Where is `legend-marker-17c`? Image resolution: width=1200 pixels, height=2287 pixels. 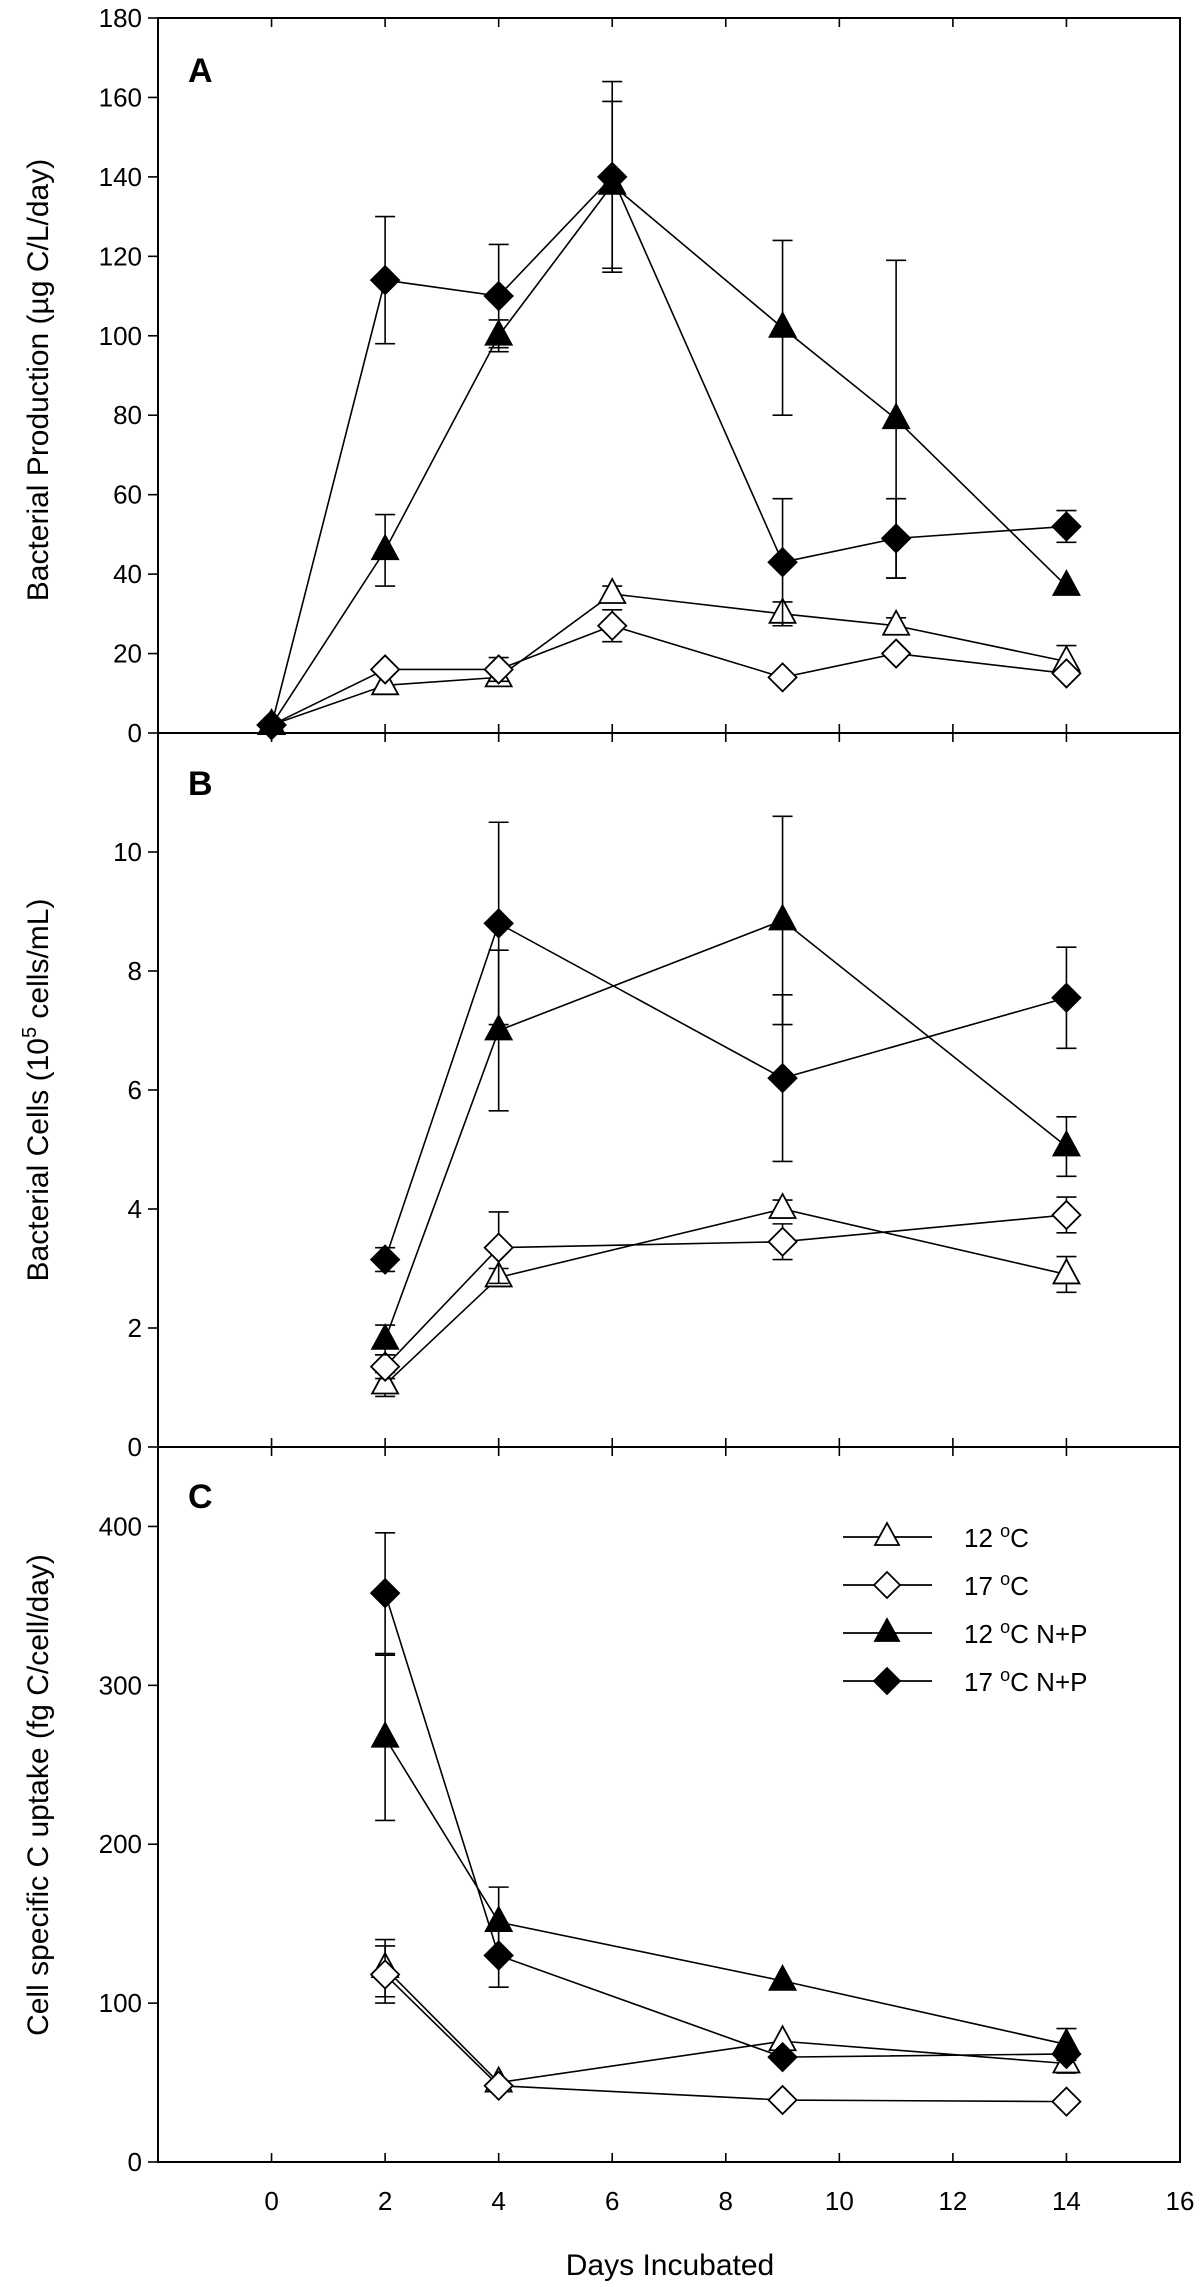
legend-marker-17c is located at coordinates (887, 1585).